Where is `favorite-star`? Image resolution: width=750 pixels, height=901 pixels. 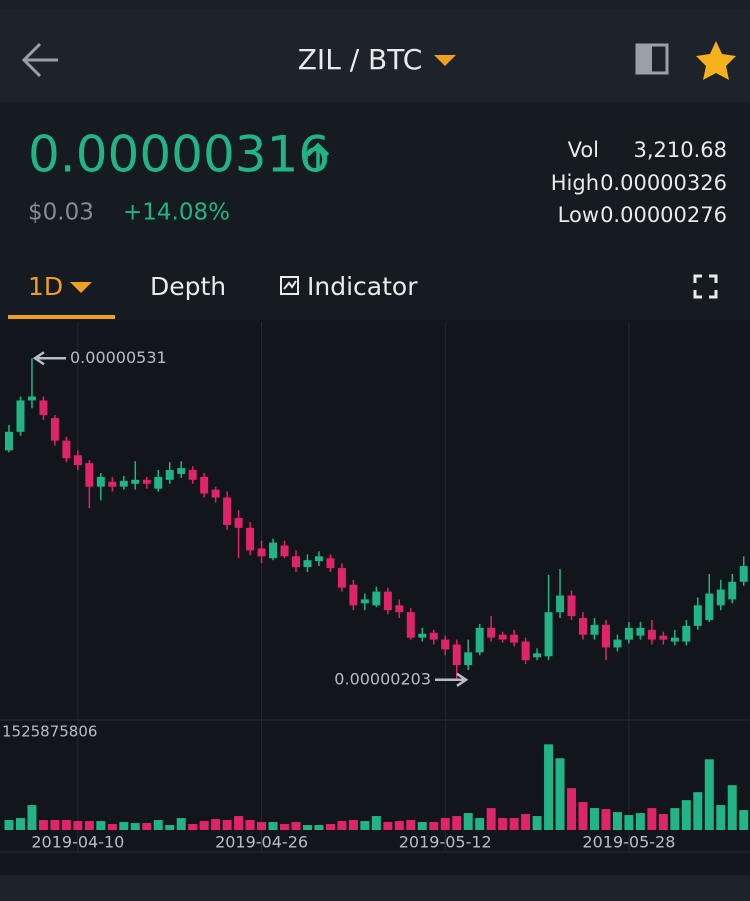
favorite-star is located at coordinates (716, 60).